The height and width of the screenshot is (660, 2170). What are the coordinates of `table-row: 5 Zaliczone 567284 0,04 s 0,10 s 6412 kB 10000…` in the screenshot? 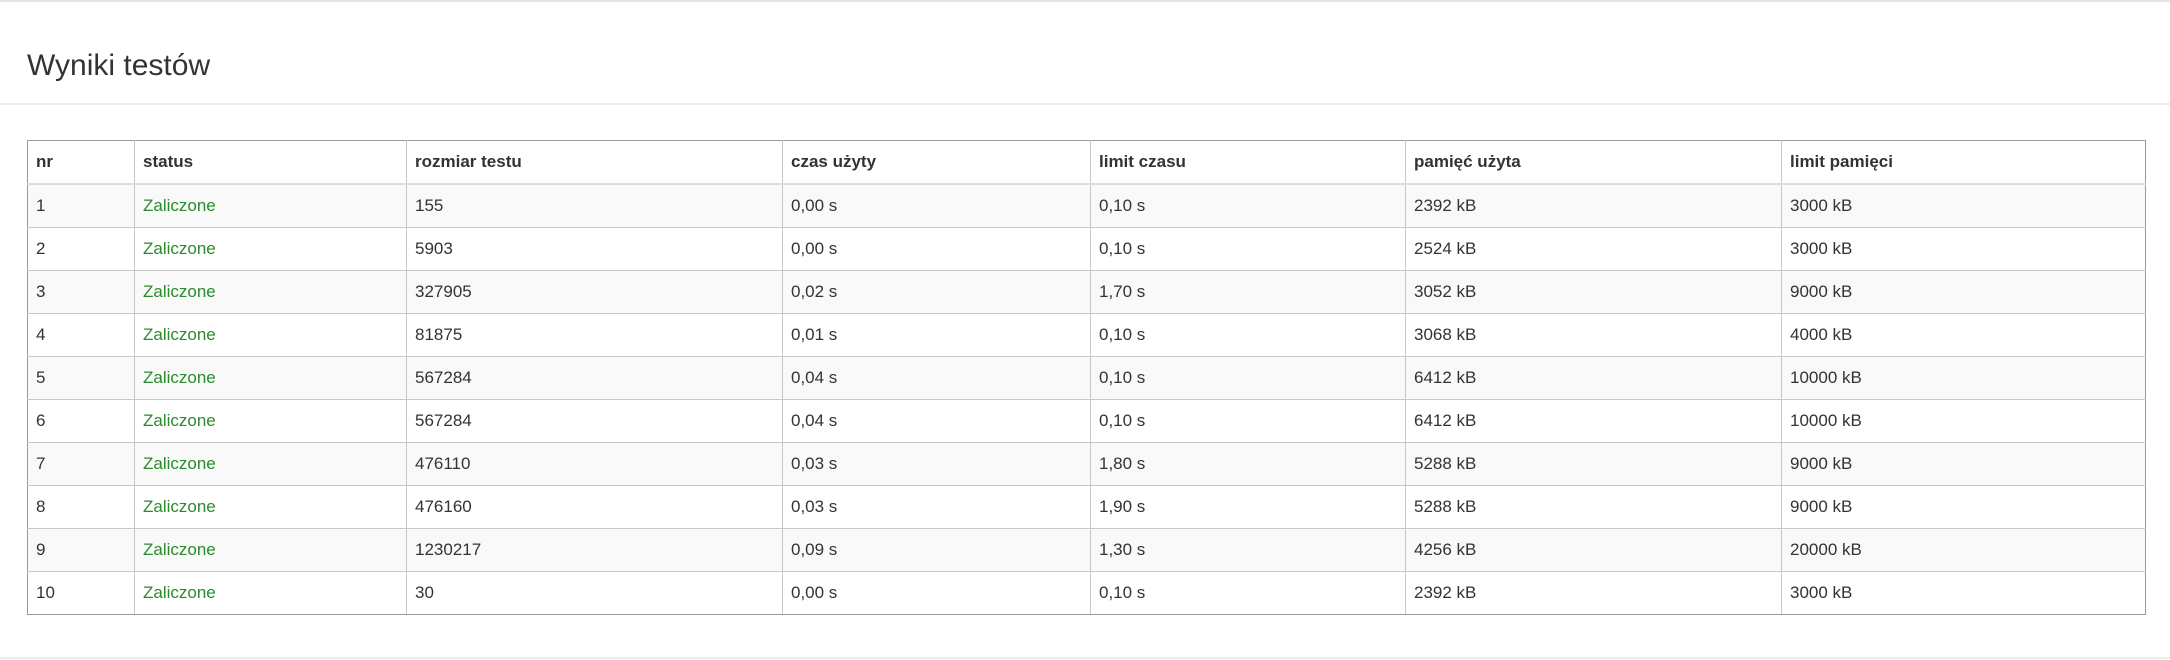 It's located at (1086, 378).